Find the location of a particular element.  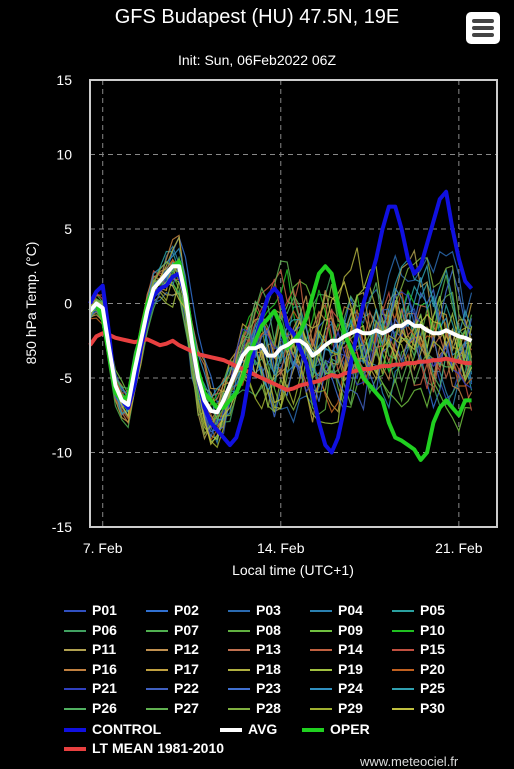

legend-item-p30-swatch is located at coordinates (403, 708).